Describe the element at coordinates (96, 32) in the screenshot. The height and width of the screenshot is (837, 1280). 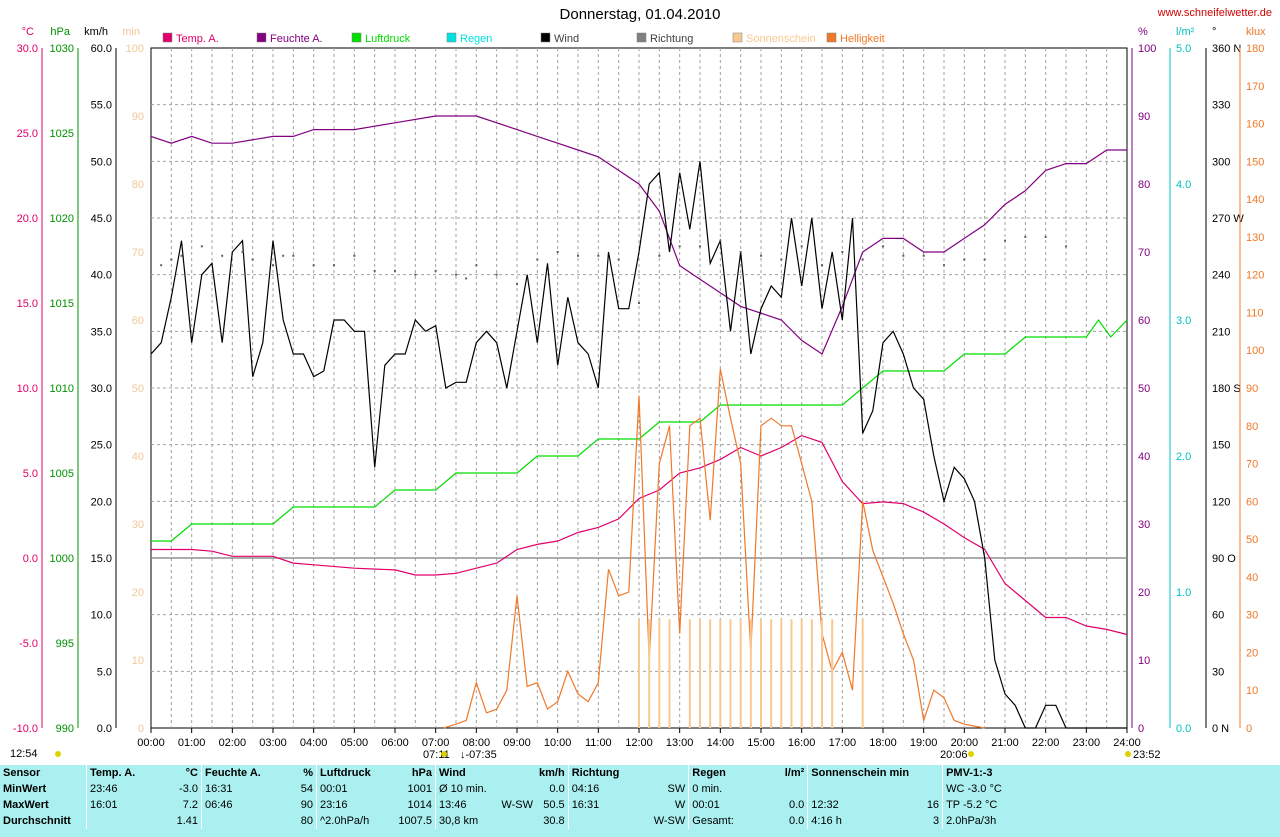
I see `axis-unit-wind: km/h` at that location.